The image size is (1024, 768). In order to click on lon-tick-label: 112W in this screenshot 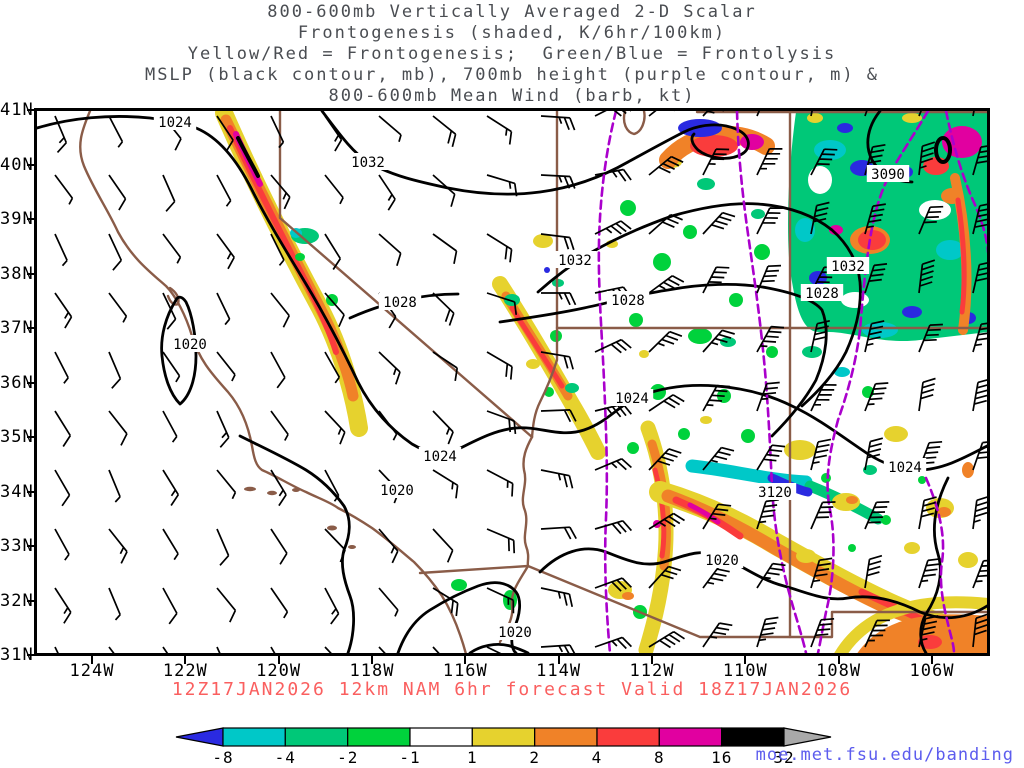, I will do `click(652, 671)`.